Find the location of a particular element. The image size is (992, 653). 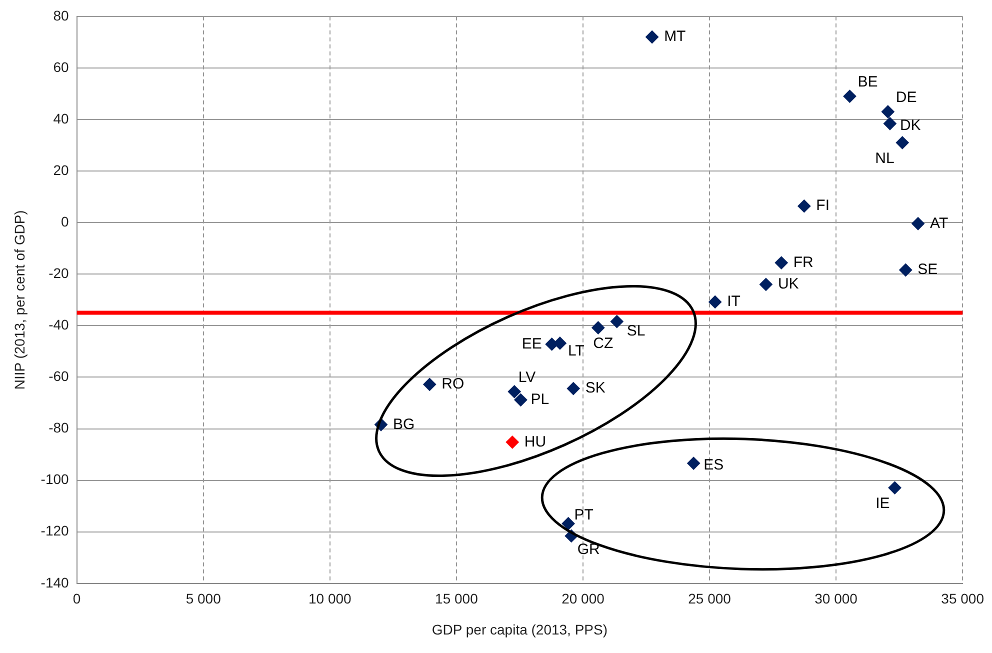

annotation: SE is located at coordinates (928, 269).